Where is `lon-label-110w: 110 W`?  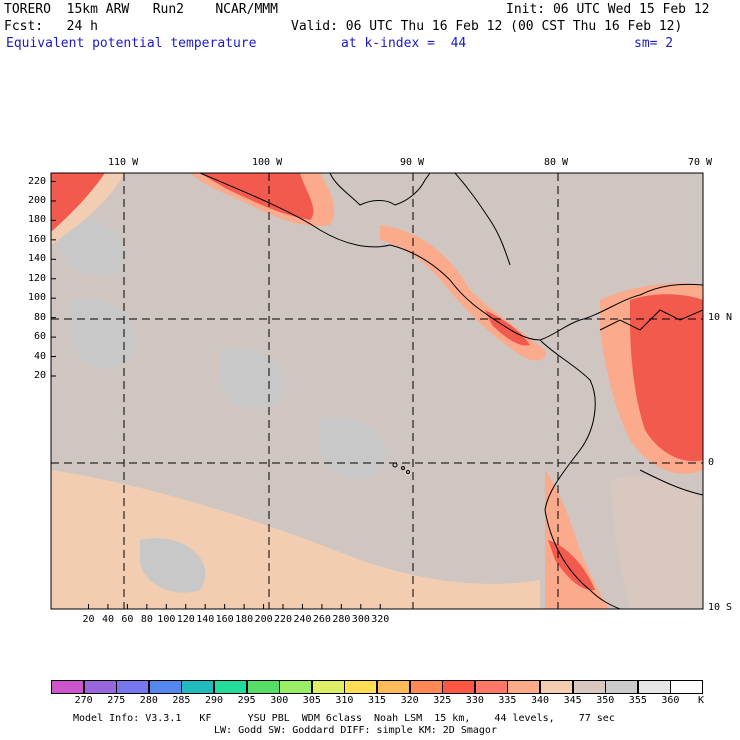 lon-label-110w: 110 W is located at coordinates (123, 162).